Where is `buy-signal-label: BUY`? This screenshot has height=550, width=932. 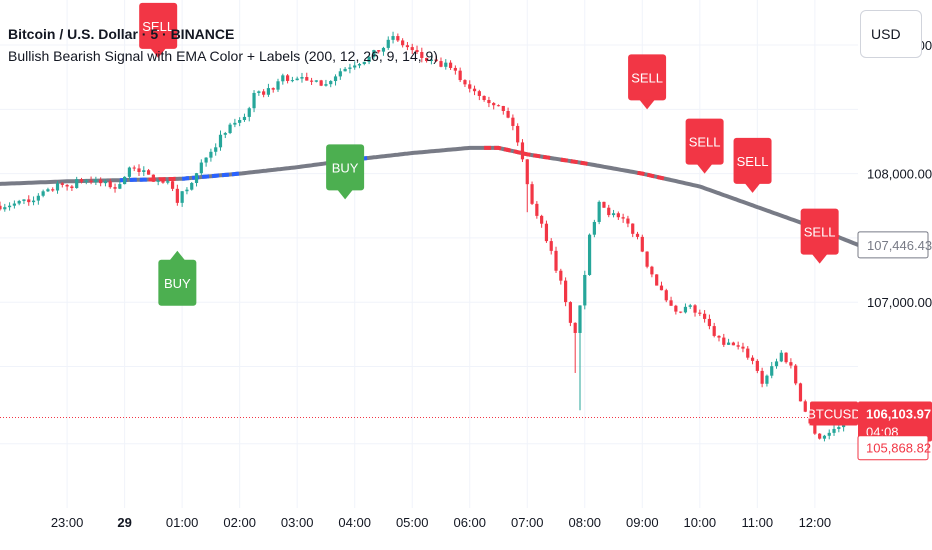
buy-signal-label: BUY is located at coordinates (345, 172).